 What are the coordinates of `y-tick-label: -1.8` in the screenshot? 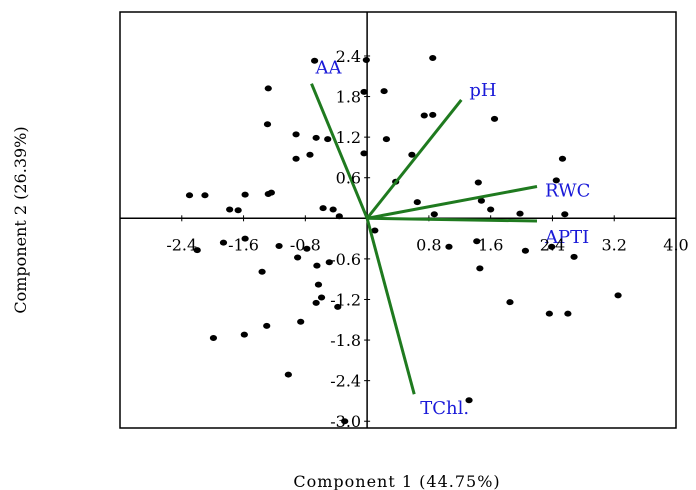 It's located at (345, 340).